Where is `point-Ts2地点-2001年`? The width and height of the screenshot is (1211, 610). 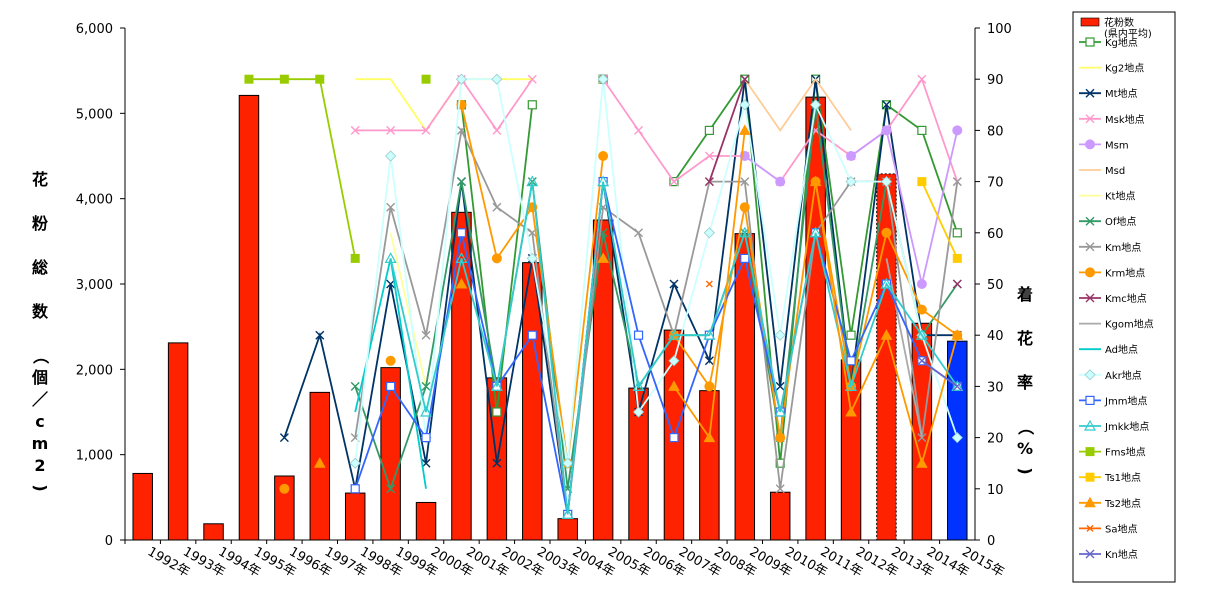
point-Ts2地点-2001年 is located at coordinates (461, 283).